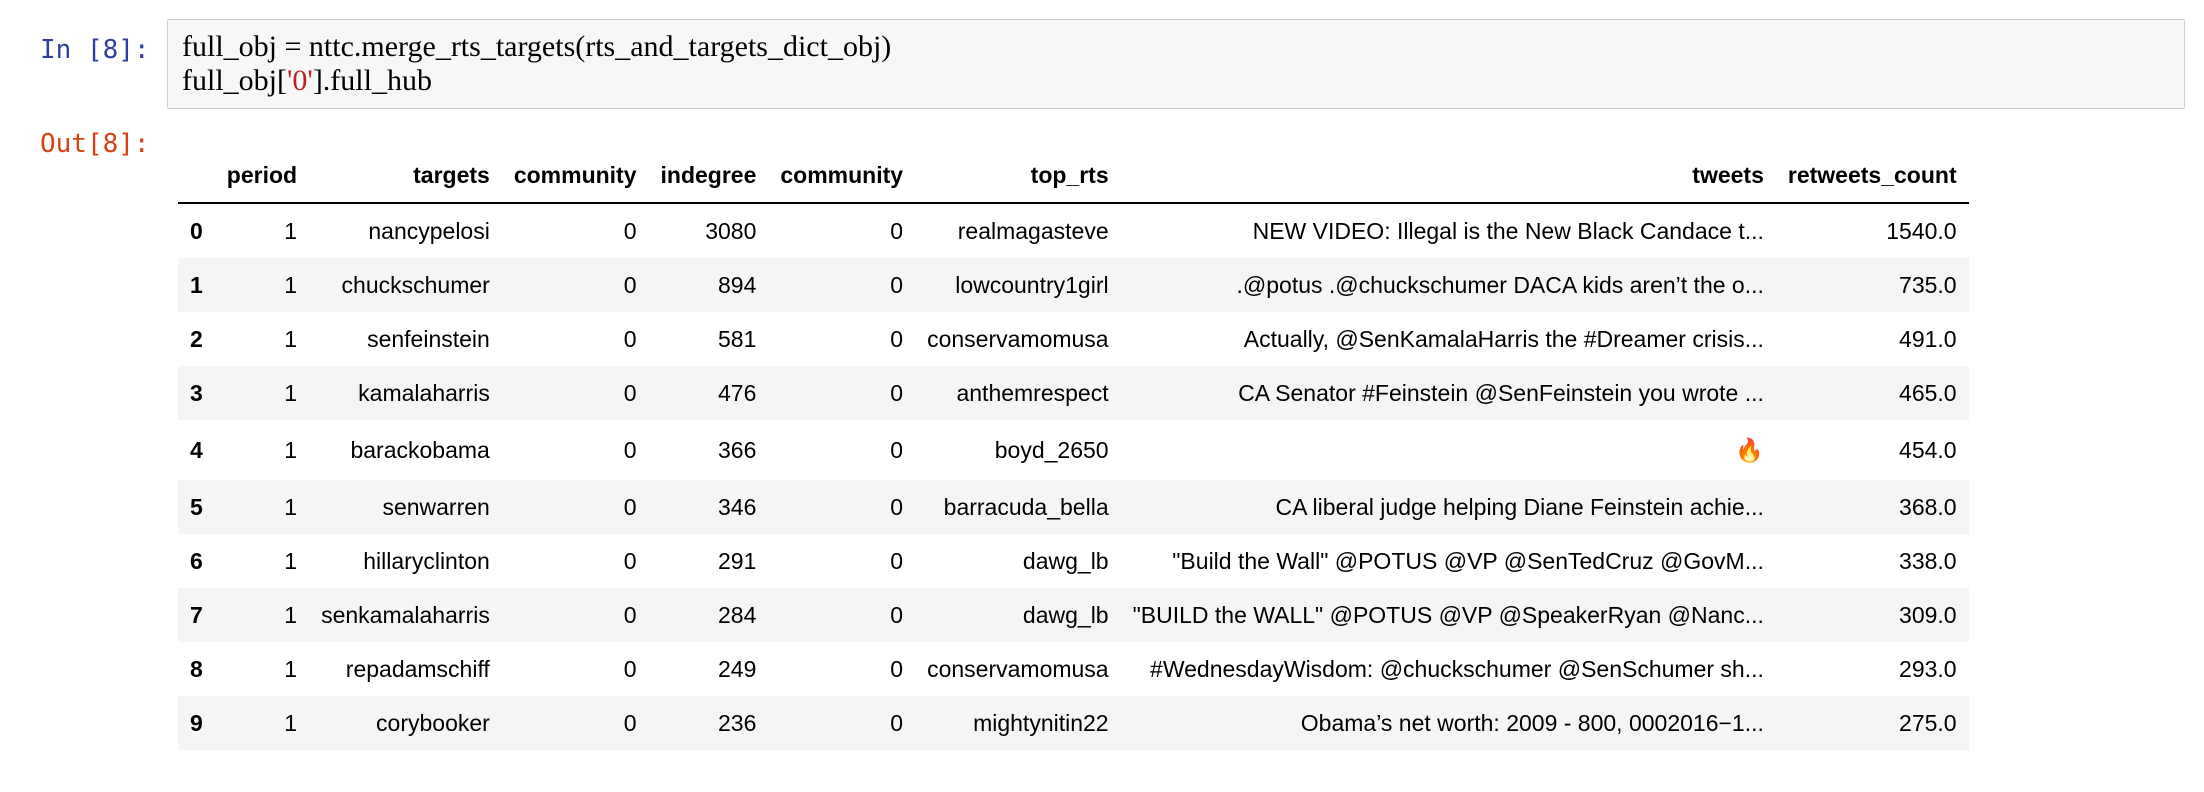 This screenshot has width=2204, height=792. Describe the element at coordinates (436, 506) in the screenshot. I see `cell-targets: senwarren` at that location.